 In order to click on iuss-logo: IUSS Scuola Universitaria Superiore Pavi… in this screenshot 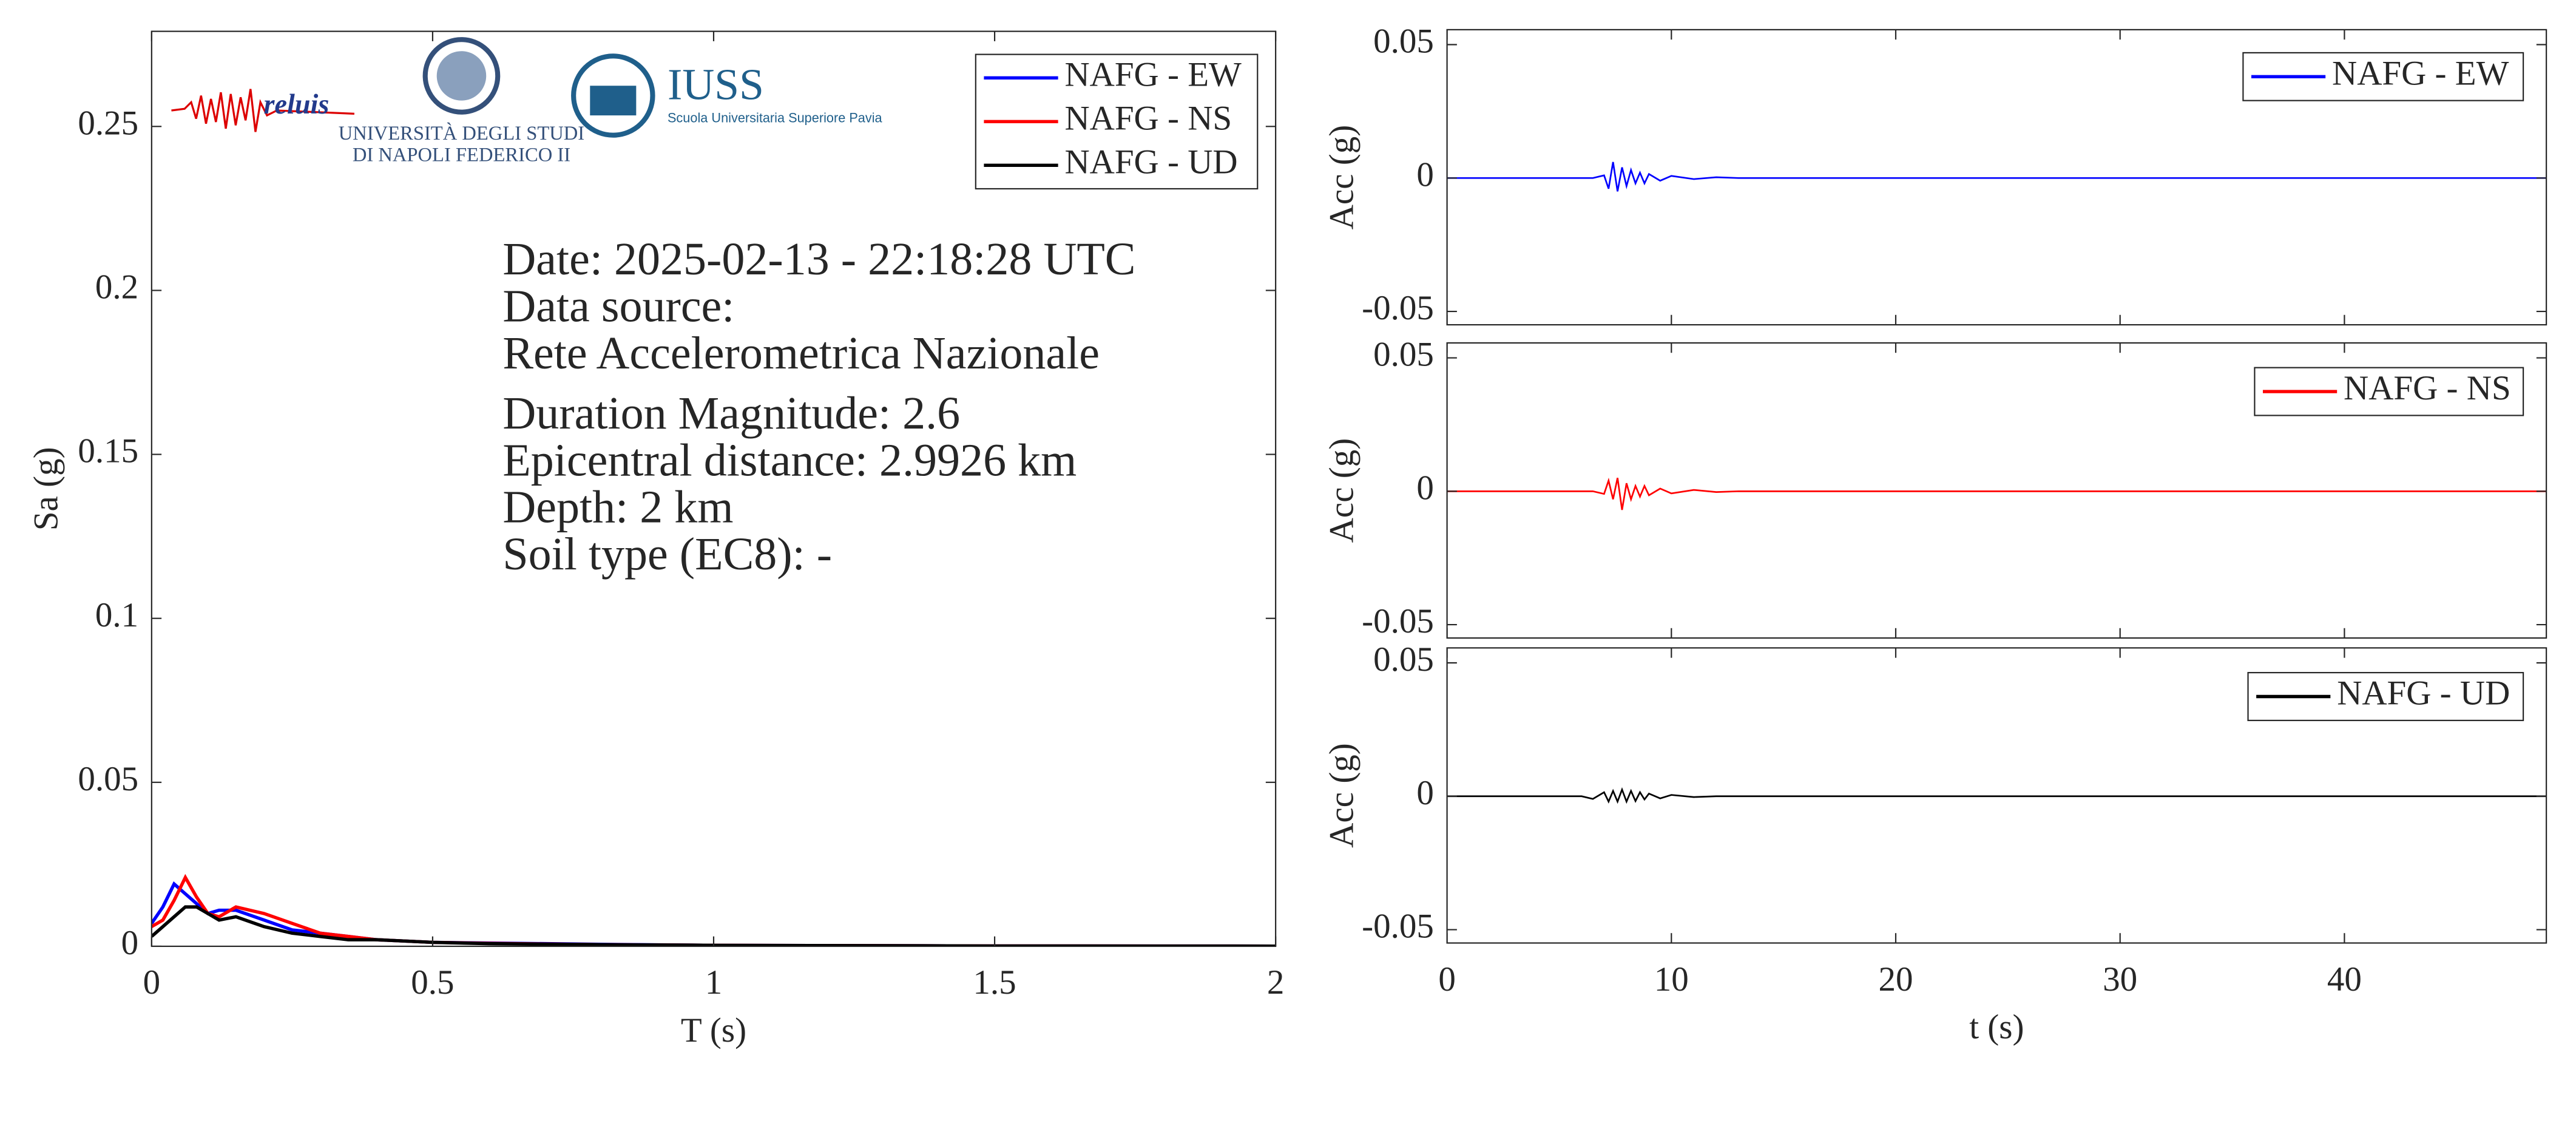, I will do `click(727, 95)`.